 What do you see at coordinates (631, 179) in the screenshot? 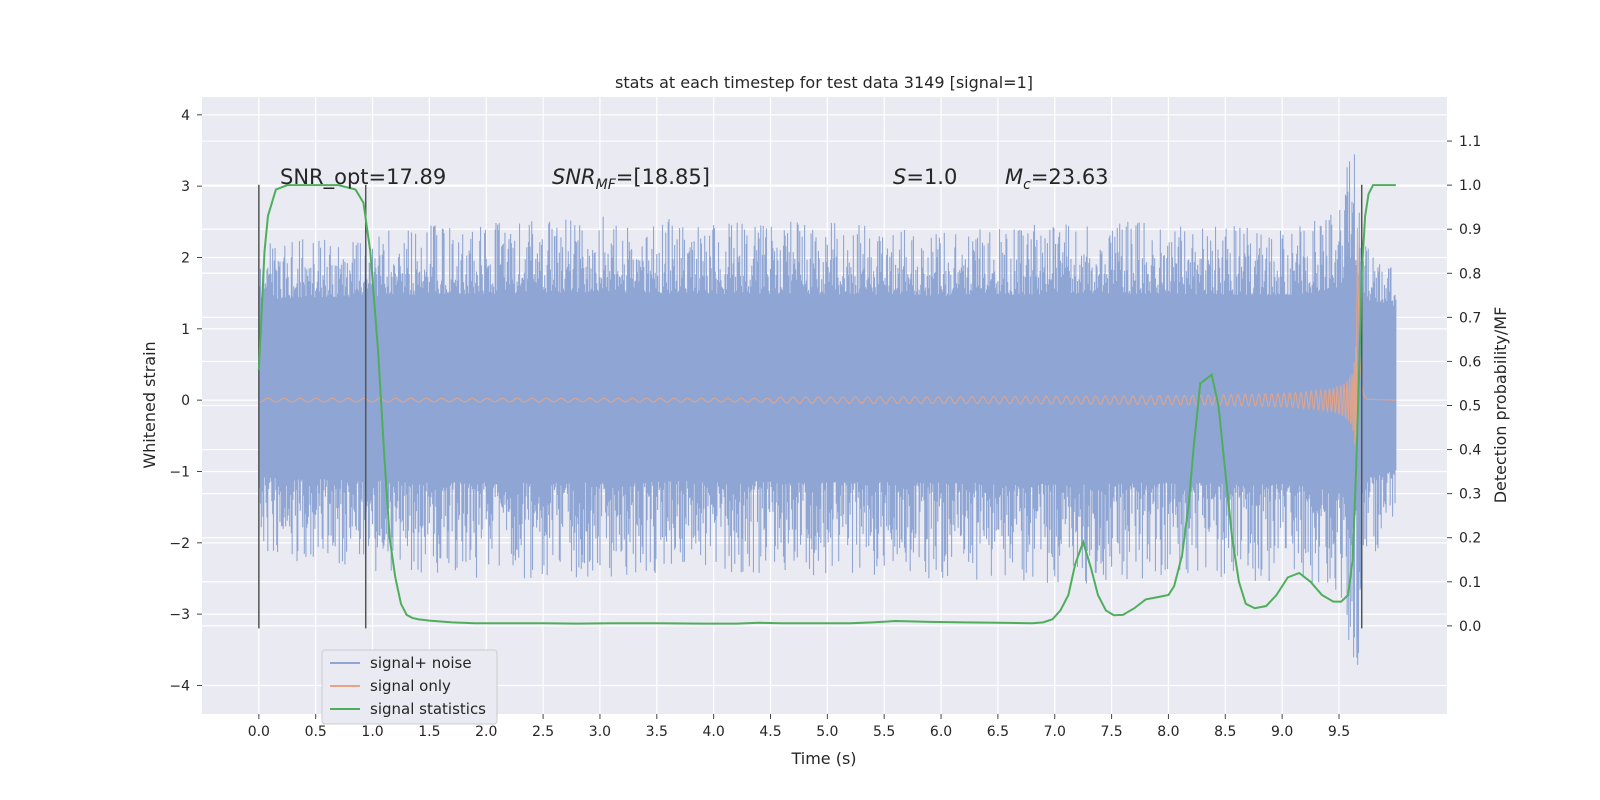
I see `annotation-snr-mf: SNRMF=[18.85]` at bounding box center [631, 179].